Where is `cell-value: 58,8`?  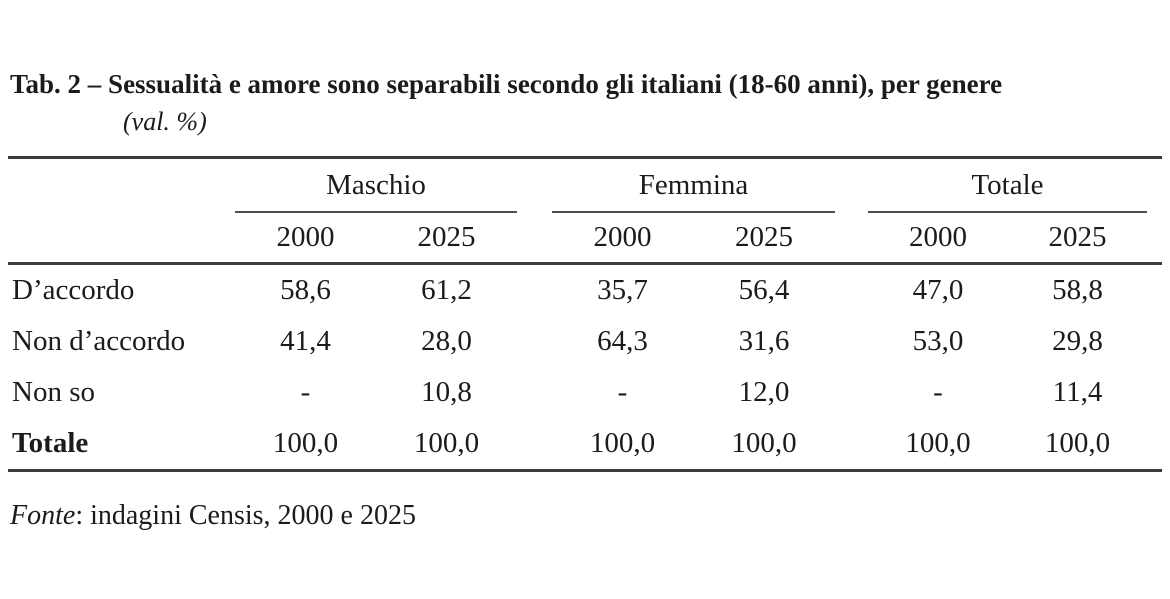 cell-value: 58,8 is located at coordinates (1077, 290).